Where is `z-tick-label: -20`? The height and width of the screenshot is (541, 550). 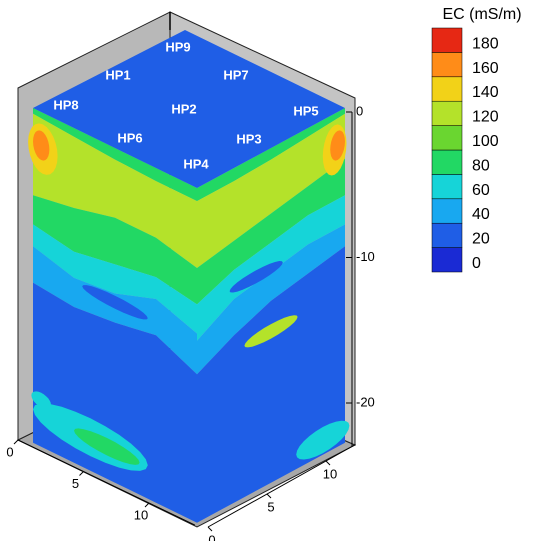 z-tick-label: -20 is located at coordinates (365, 401).